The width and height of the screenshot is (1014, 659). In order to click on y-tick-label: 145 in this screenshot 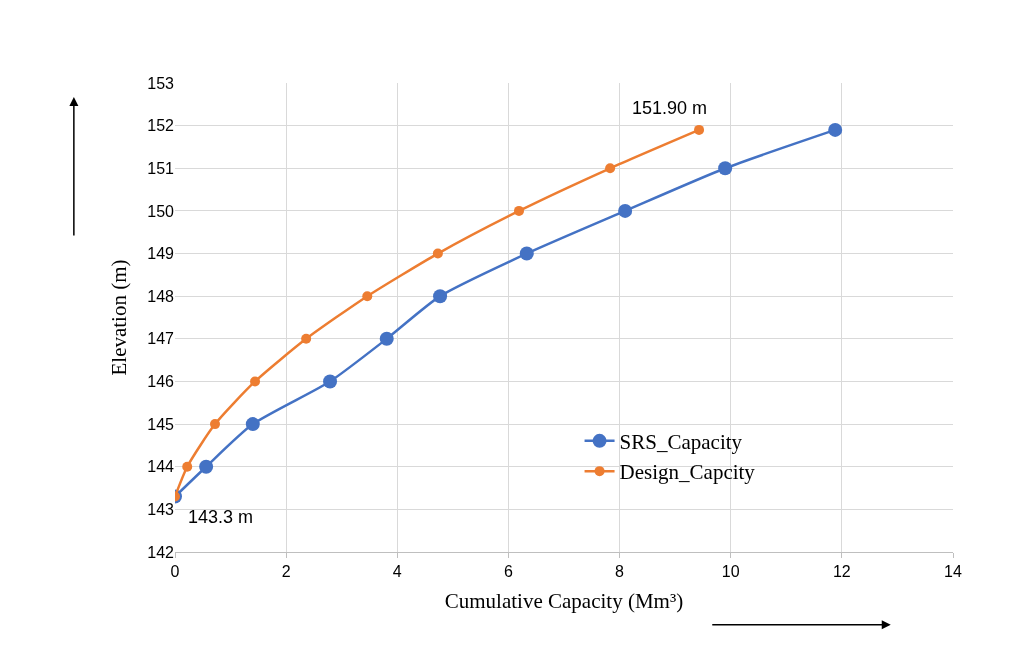, I will do `click(161, 424)`.